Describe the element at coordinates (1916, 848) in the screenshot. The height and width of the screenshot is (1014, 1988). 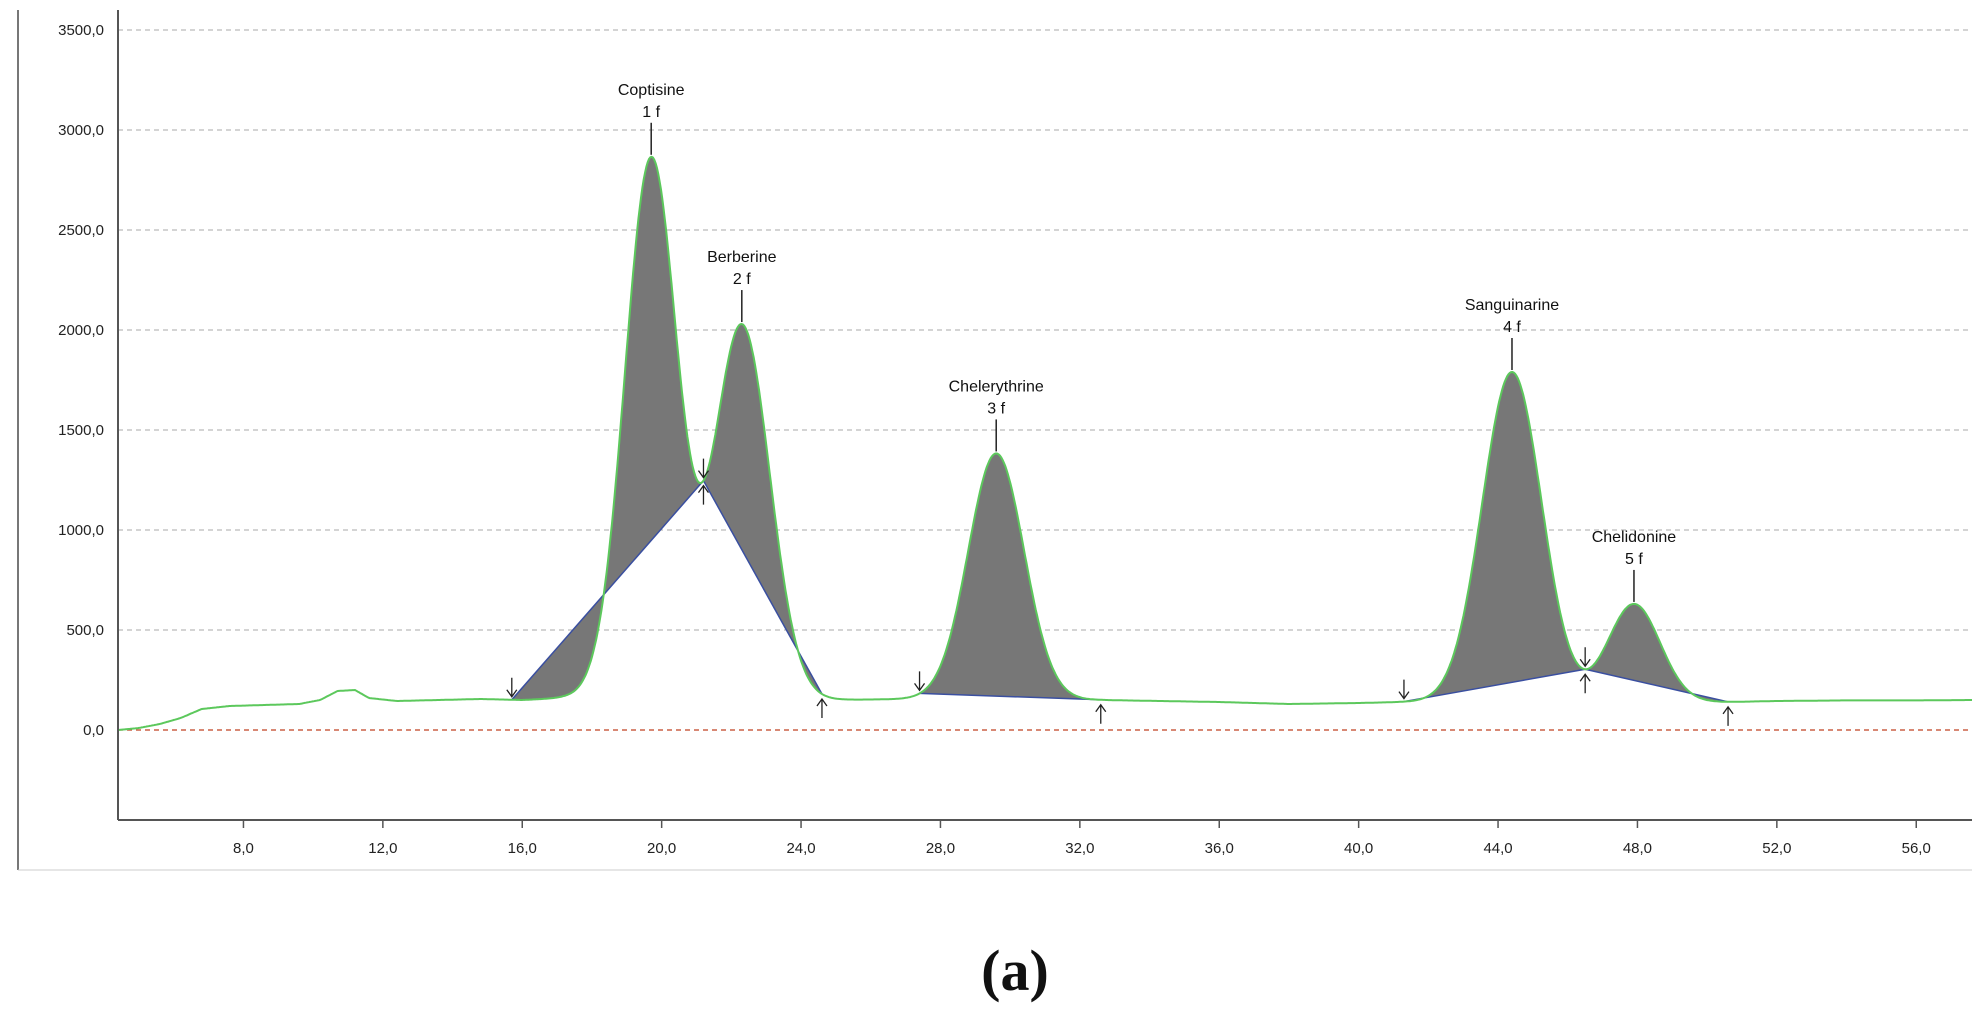
I see `x-tick-label-12: 56,0` at that location.